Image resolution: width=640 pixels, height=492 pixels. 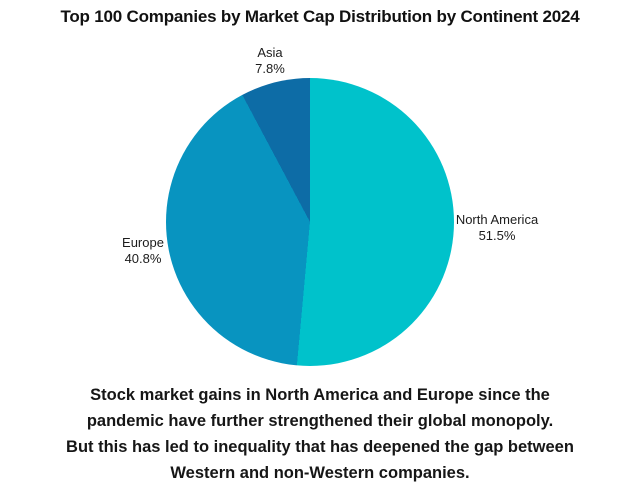 What do you see at coordinates (497, 219) in the screenshot?
I see `slice-label-north-america-name: North America` at bounding box center [497, 219].